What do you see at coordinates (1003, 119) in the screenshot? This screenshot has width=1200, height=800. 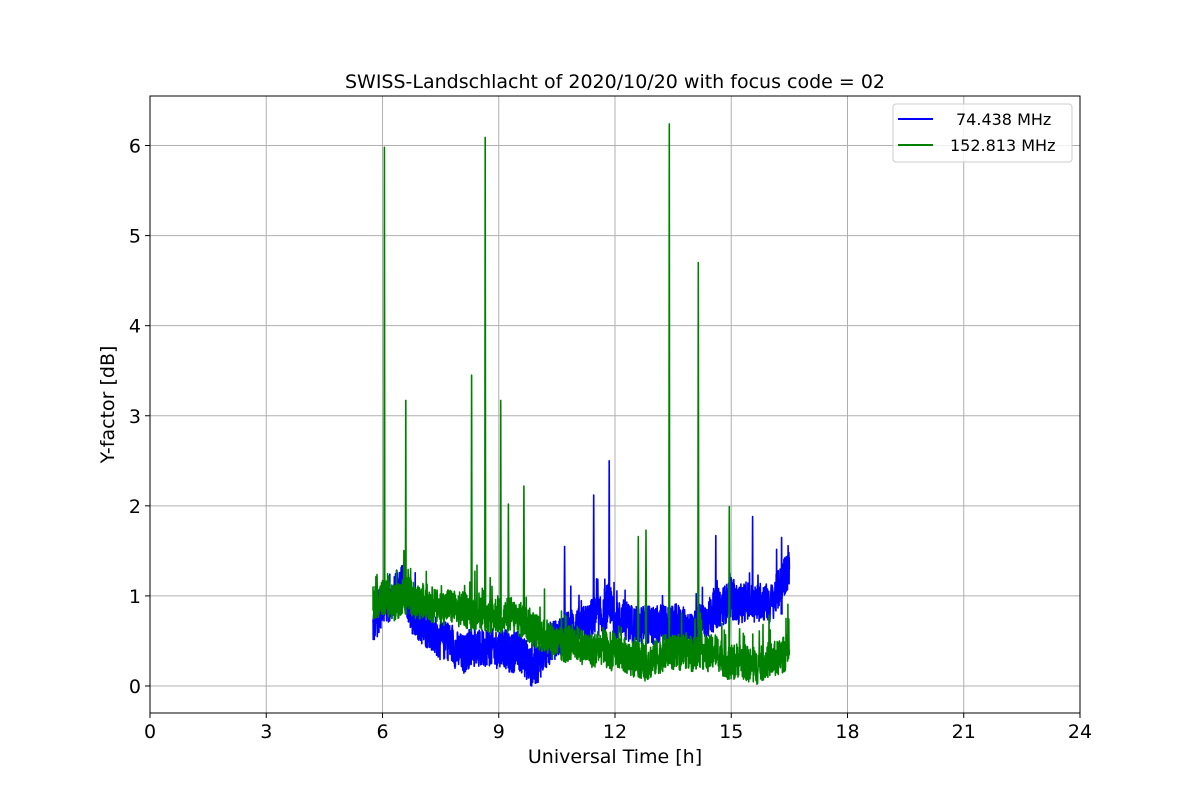 I see `legend-label-74mhz: 74.438 MHz` at bounding box center [1003, 119].